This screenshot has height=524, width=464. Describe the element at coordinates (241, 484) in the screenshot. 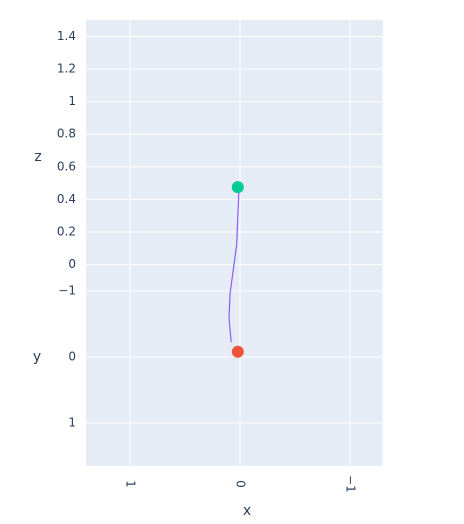

I see `x-tick-label: 0` at that location.